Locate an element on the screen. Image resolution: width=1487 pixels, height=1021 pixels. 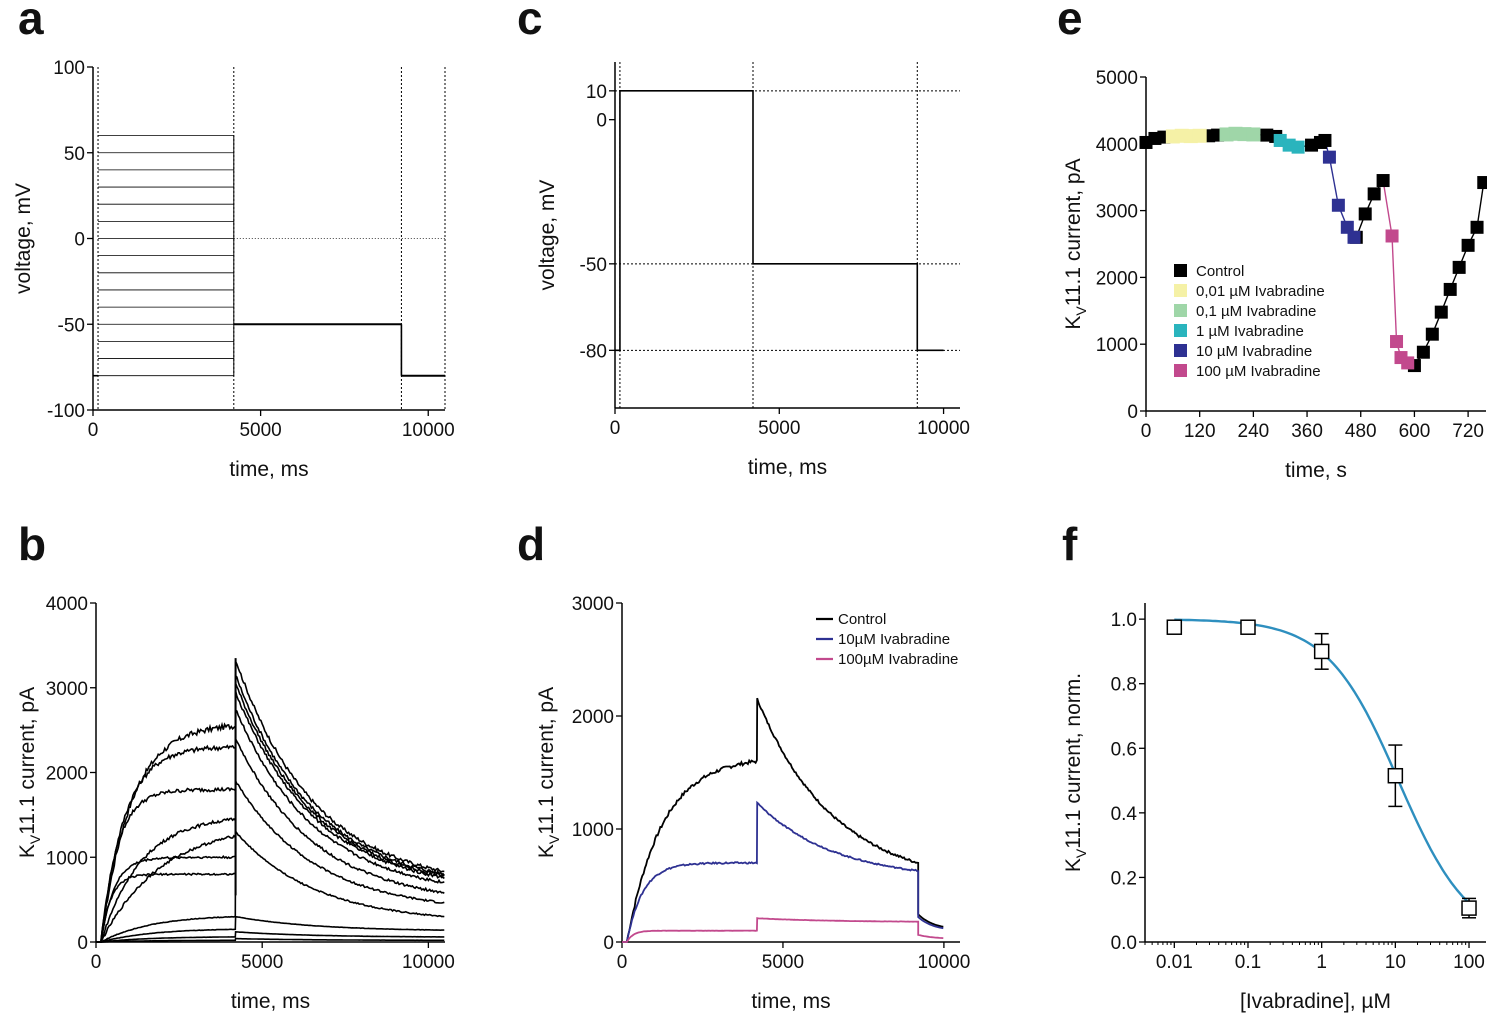
legend-label: 100 µM Ivabradine is located at coordinates (1258, 371).